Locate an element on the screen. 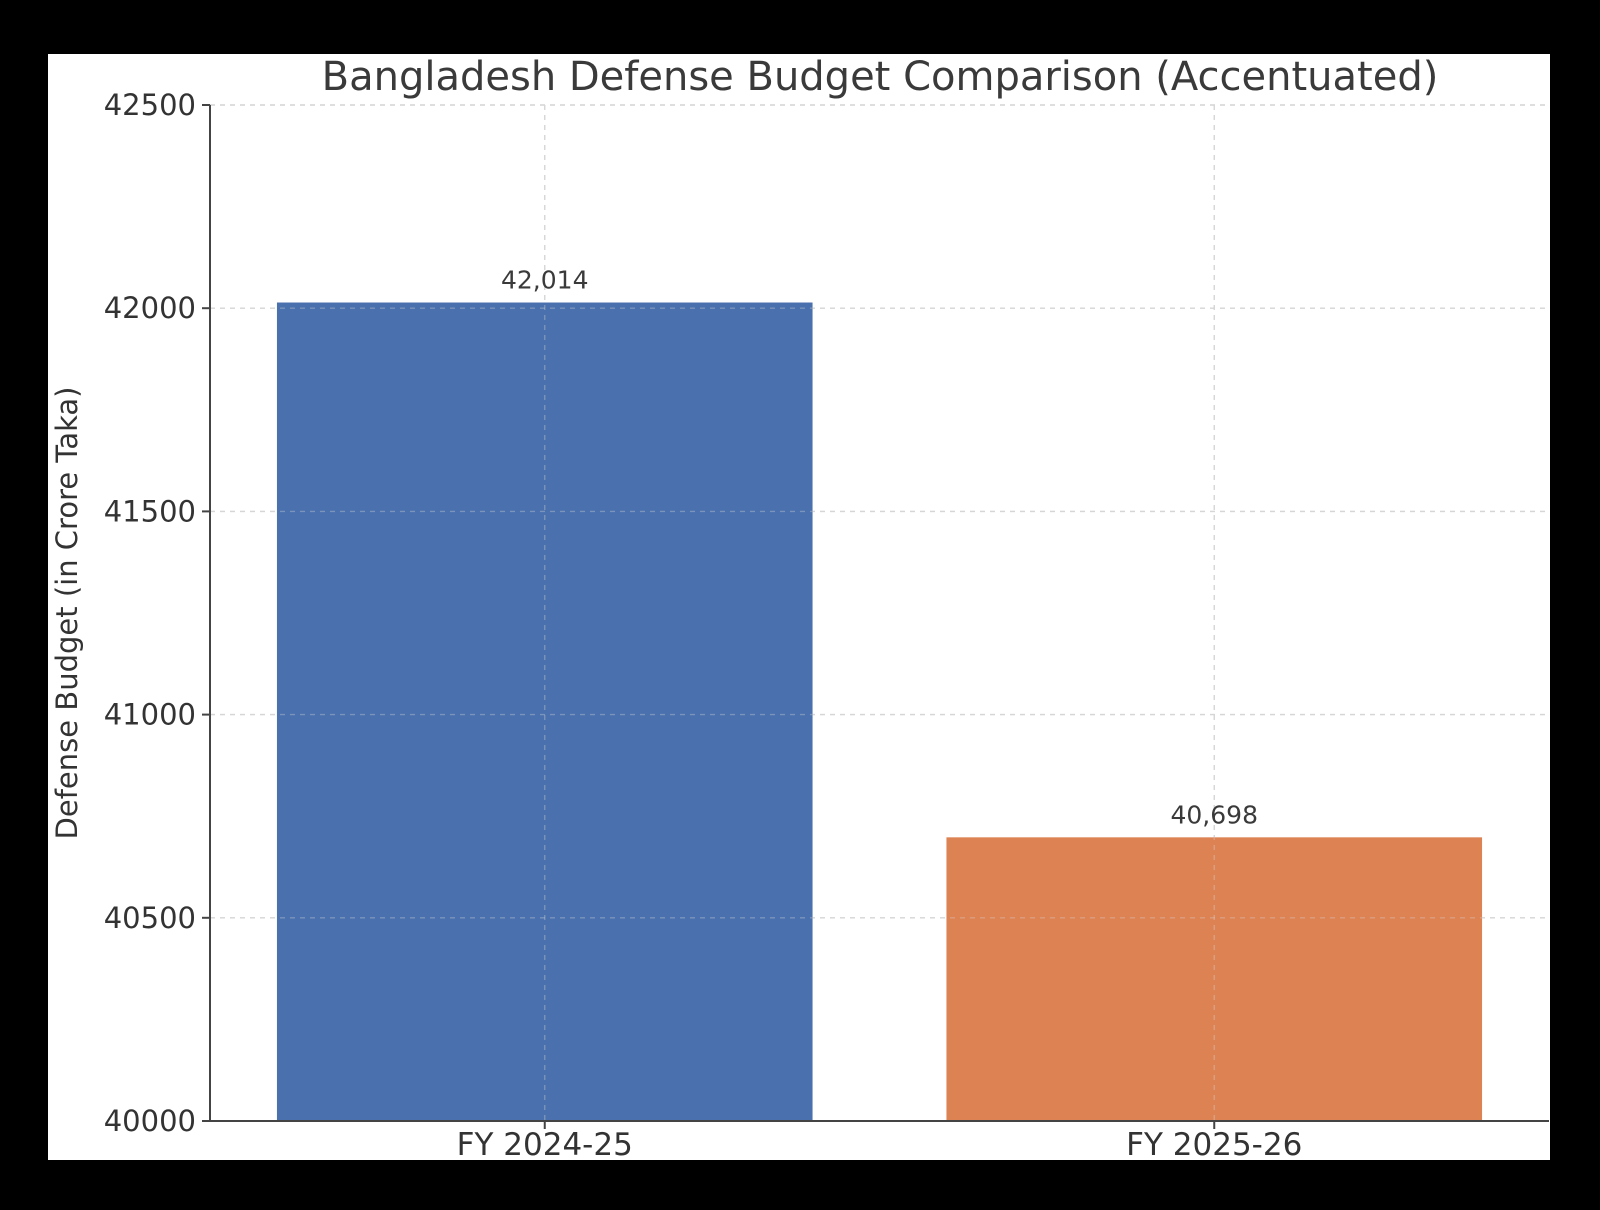 The width and height of the screenshot is (1600, 1210). y-tick-label: 40500 is located at coordinates (150, 918).